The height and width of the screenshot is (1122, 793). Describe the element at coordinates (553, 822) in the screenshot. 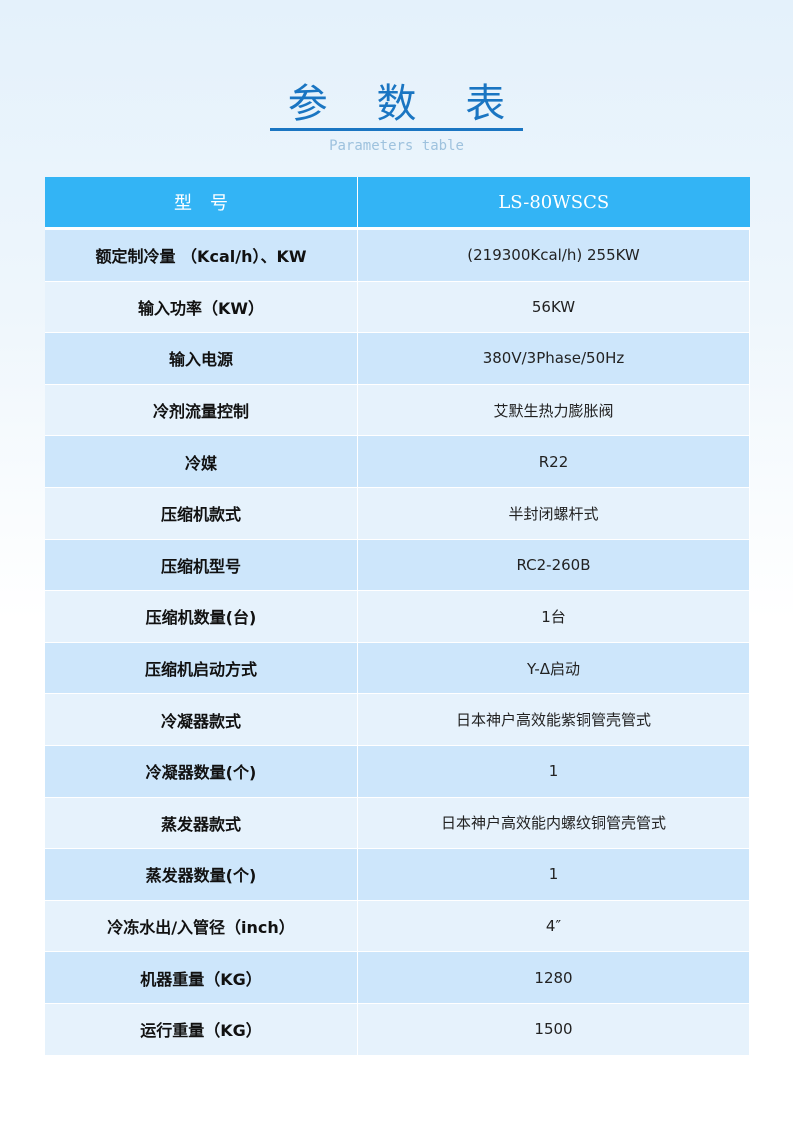

I see `param-value: 日本神户高效能内螺纹铜管壳管式` at that location.